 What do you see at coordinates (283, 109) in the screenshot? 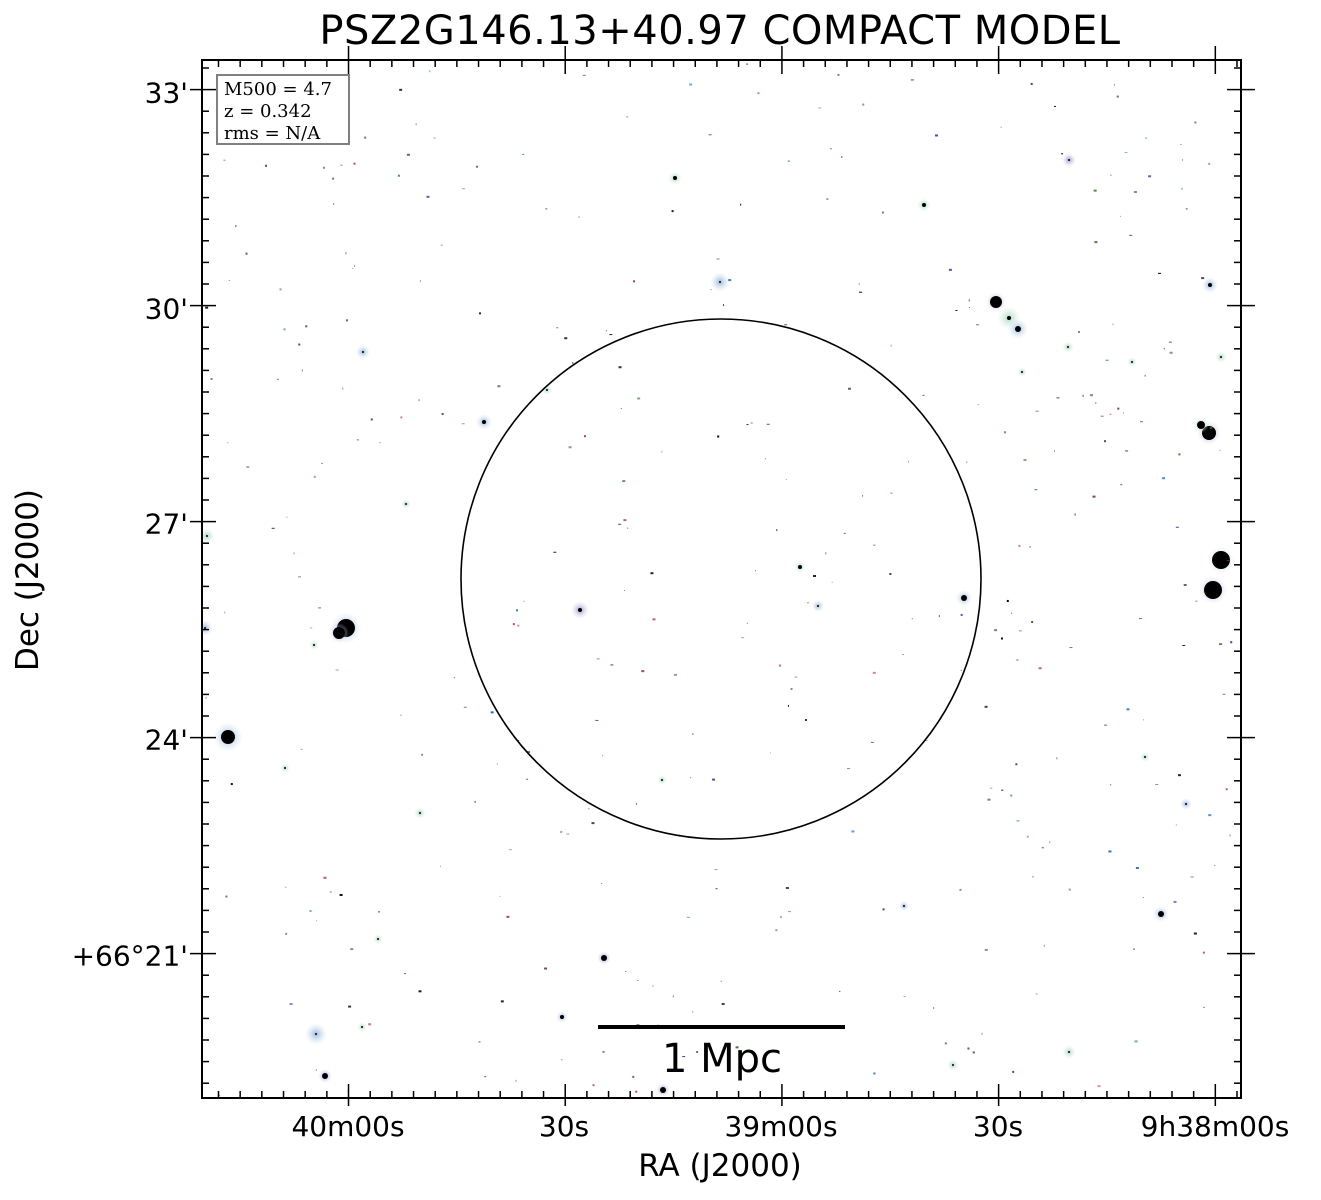
I see `info-box: M500 = 4.7 z = 0.342 rms = N/A` at bounding box center [283, 109].